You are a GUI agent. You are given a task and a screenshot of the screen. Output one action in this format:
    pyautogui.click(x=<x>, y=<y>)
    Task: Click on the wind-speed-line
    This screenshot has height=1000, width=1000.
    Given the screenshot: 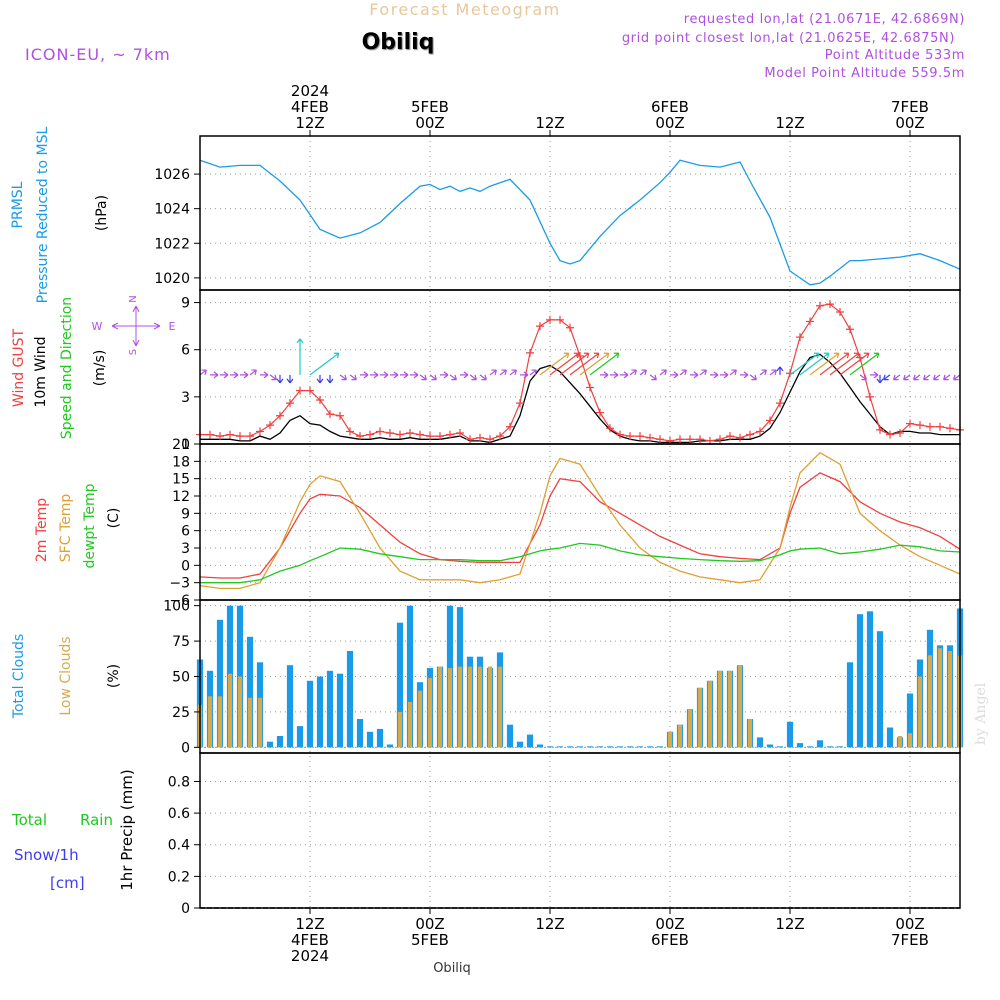 What is the action you would take?
    pyautogui.click(x=580, y=398)
    